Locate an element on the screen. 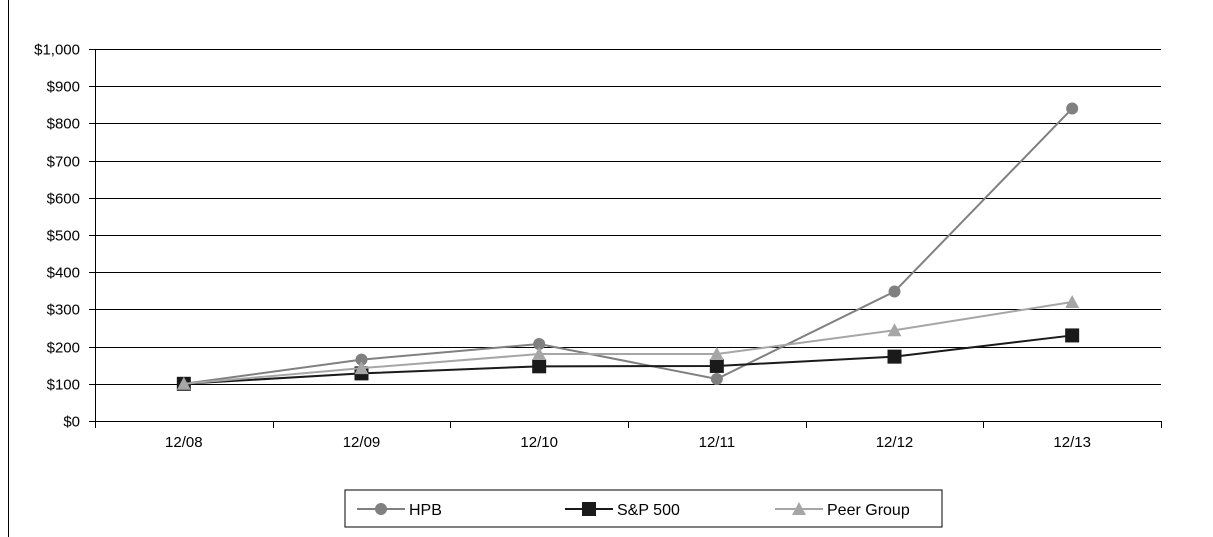 The width and height of the screenshot is (1213, 537). x-tick-label: 12/10 is located at coordinates (539, 442).